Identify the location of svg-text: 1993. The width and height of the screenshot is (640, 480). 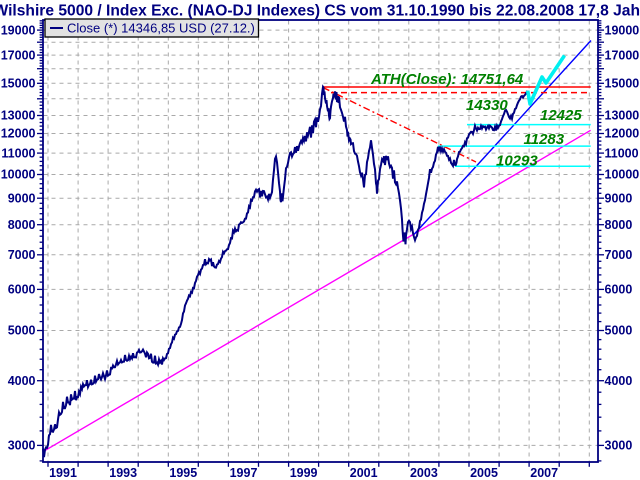
(123, 473).